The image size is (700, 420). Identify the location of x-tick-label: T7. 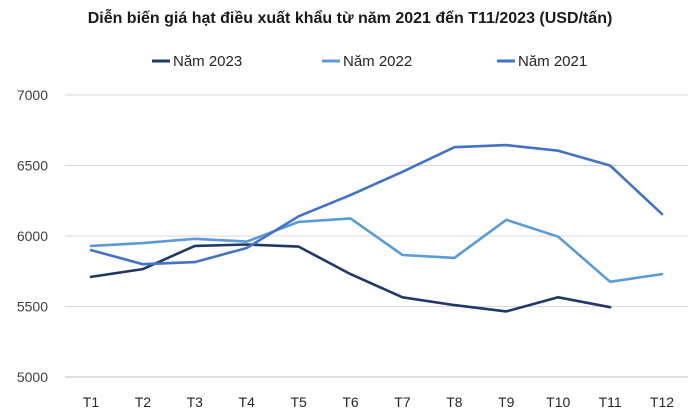
(402, 402).